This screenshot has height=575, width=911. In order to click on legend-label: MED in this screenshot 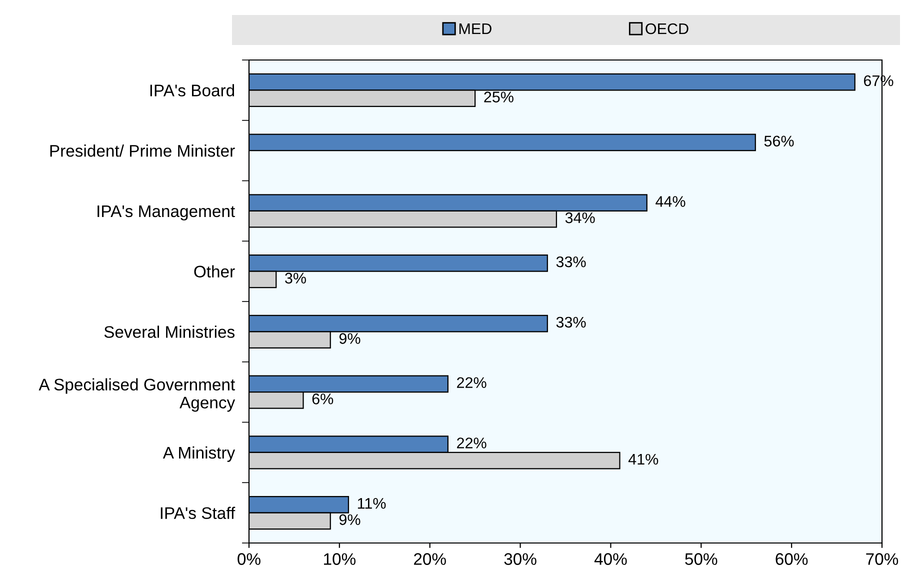, I will do `click(475, 28)`.